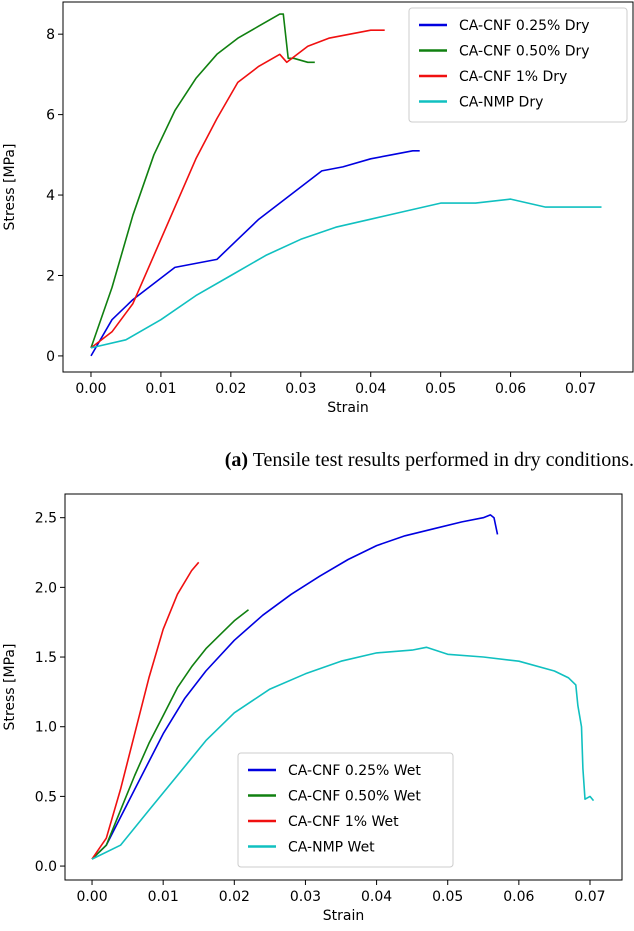 The width and height of the screenshot is (634, 931). I want to click on y-tick-label: 2, so click(50, 276).